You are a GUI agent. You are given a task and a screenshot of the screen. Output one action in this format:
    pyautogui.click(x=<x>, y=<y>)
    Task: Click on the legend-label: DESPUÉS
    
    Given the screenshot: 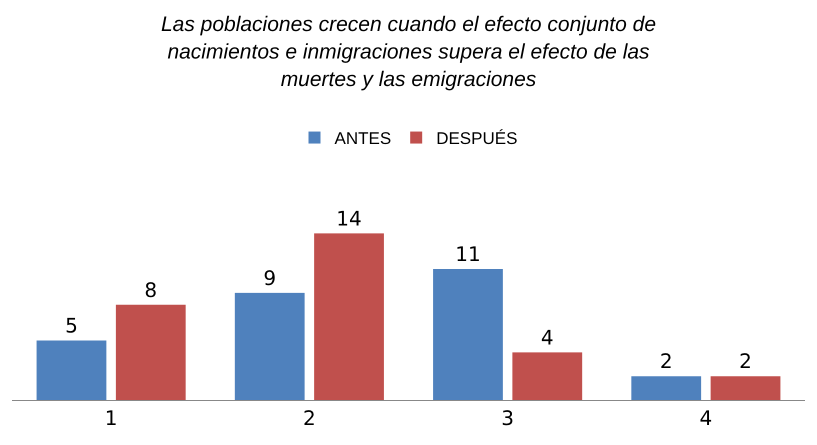 What is the action you would take?
    pyautogui.click(x=477, y=138)
    